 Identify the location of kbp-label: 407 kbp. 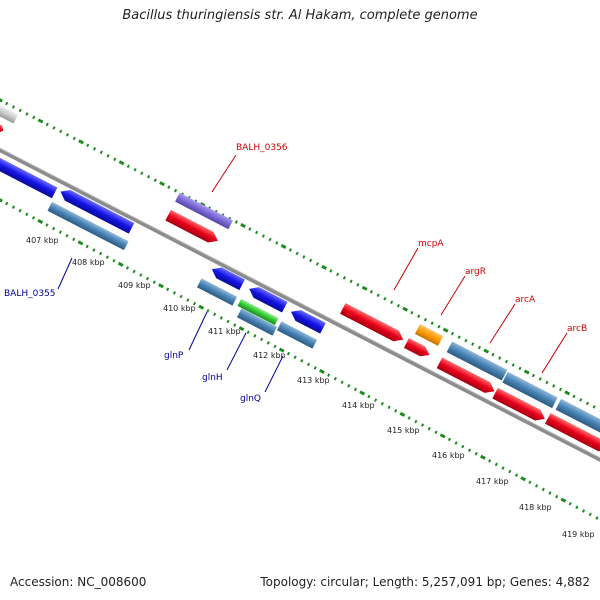
(42, 240).